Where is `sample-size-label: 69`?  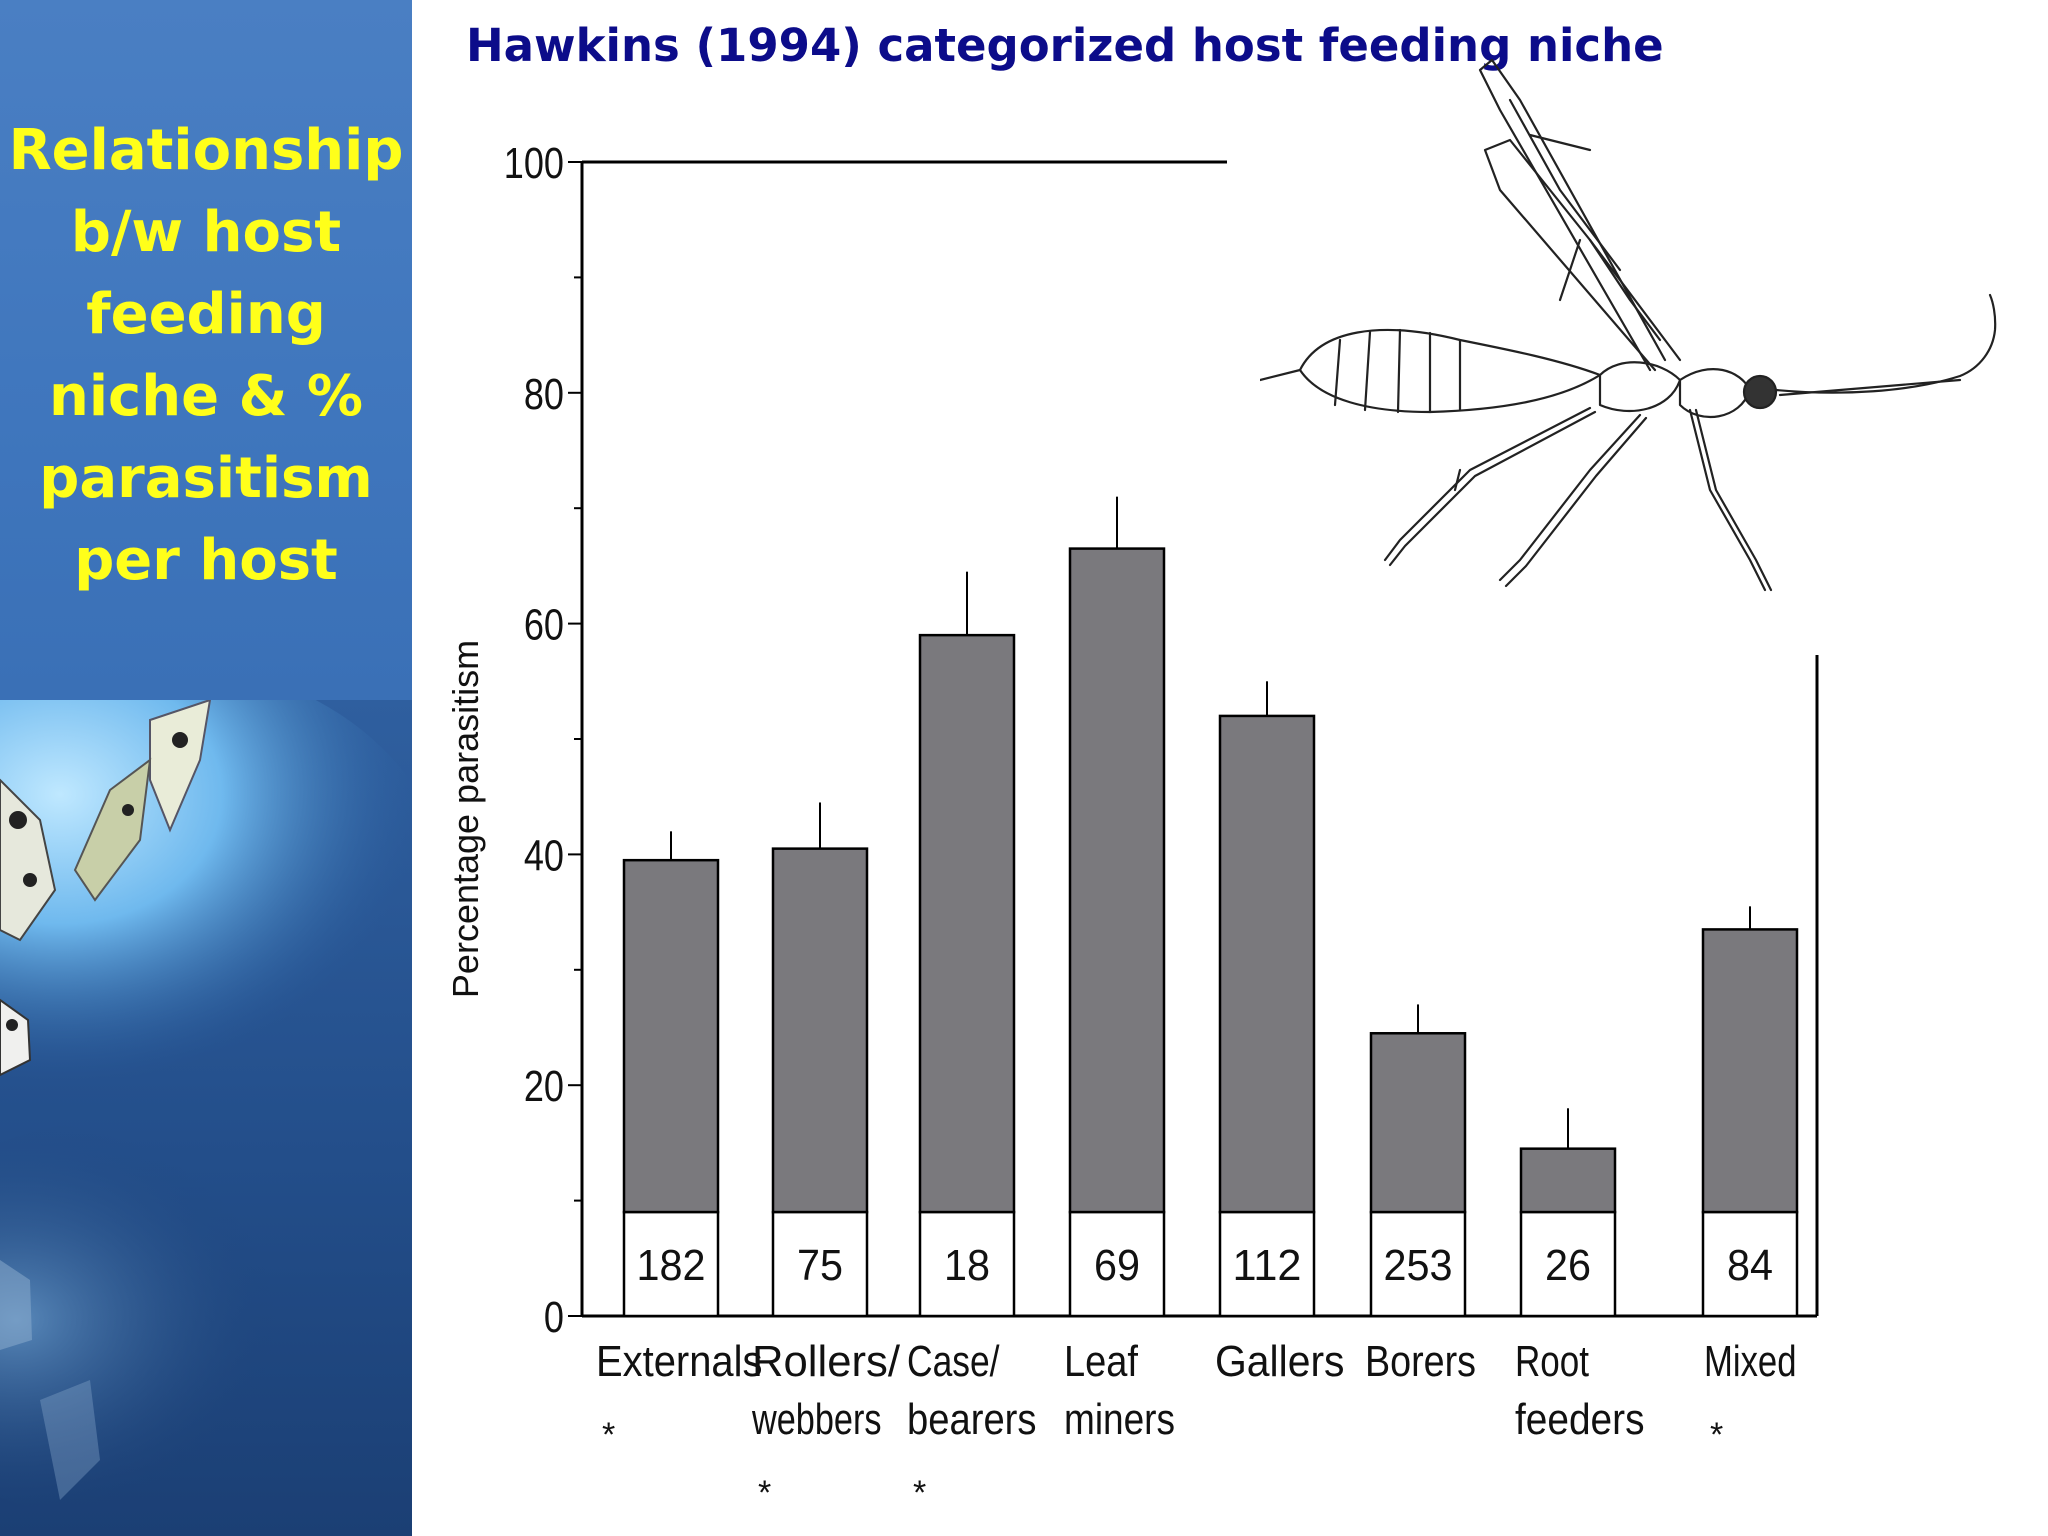
sample-size-label: 69 is located at coordinates (1117, 1265).